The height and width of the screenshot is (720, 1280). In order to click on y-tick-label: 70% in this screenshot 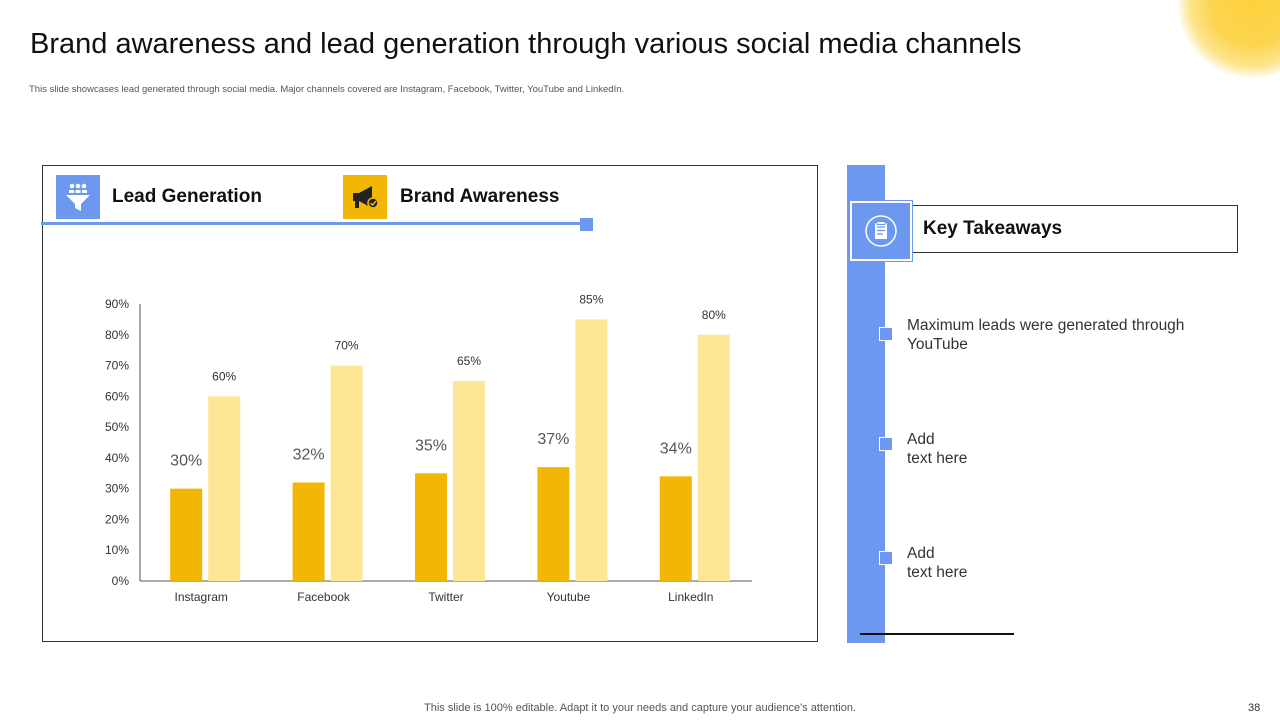, I will do `click(117, 366)`.